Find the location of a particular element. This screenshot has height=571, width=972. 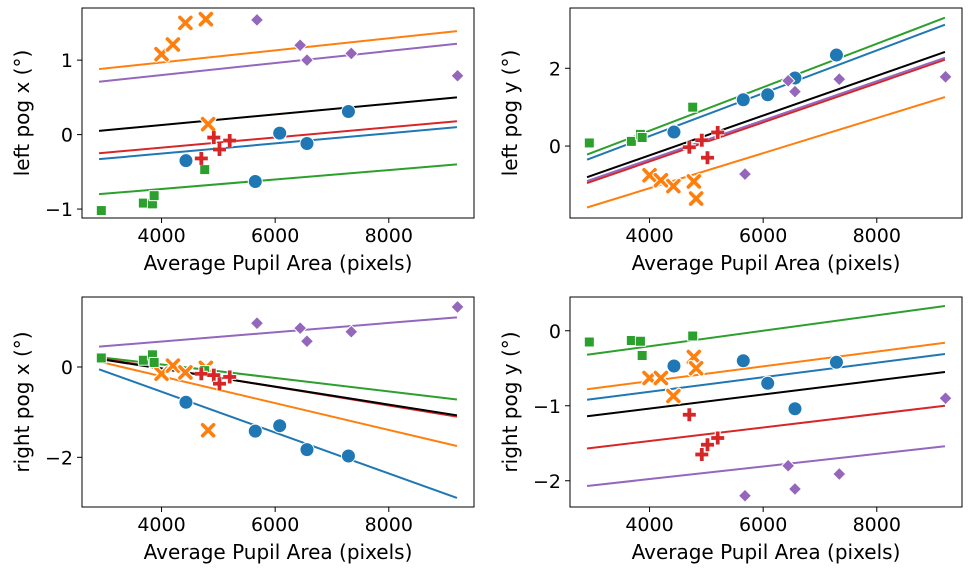

y-axis-label: right pog x (°) is located at coordinates (22, 401).